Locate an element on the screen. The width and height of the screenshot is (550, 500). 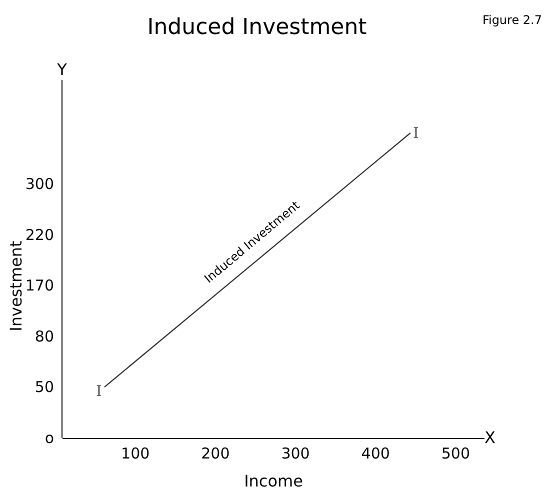
text: 220 is located at coordinates (39, 235).